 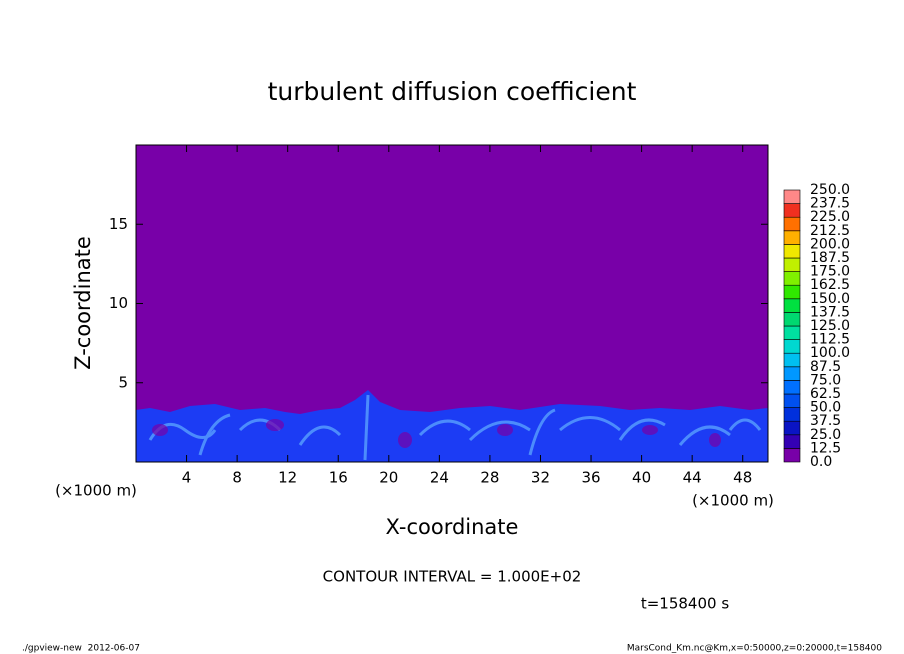 What do you see at coordinates (439, 478) in the screenshot?
I see `x-tick-label: 24` at bounding box center [439, 478].